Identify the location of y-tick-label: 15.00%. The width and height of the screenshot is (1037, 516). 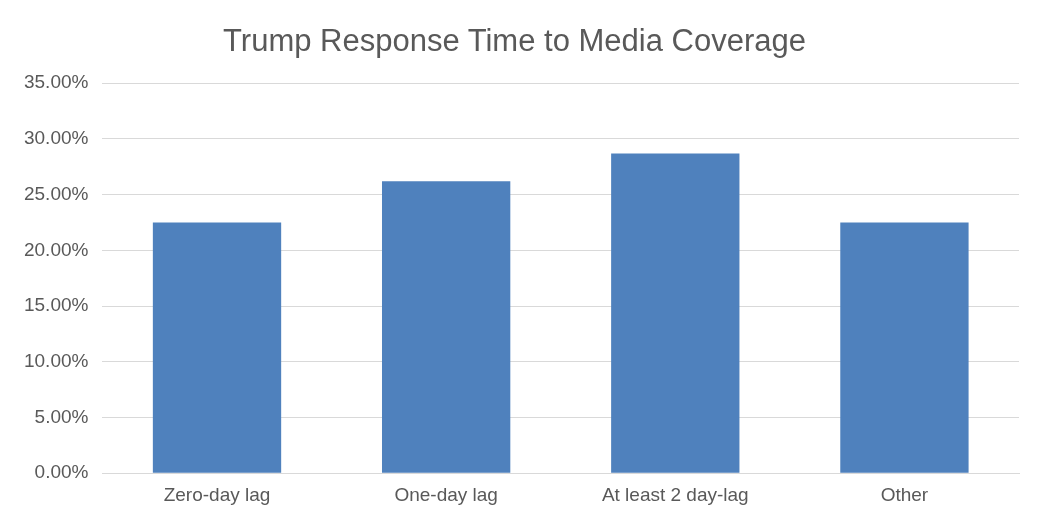
(56, 305).